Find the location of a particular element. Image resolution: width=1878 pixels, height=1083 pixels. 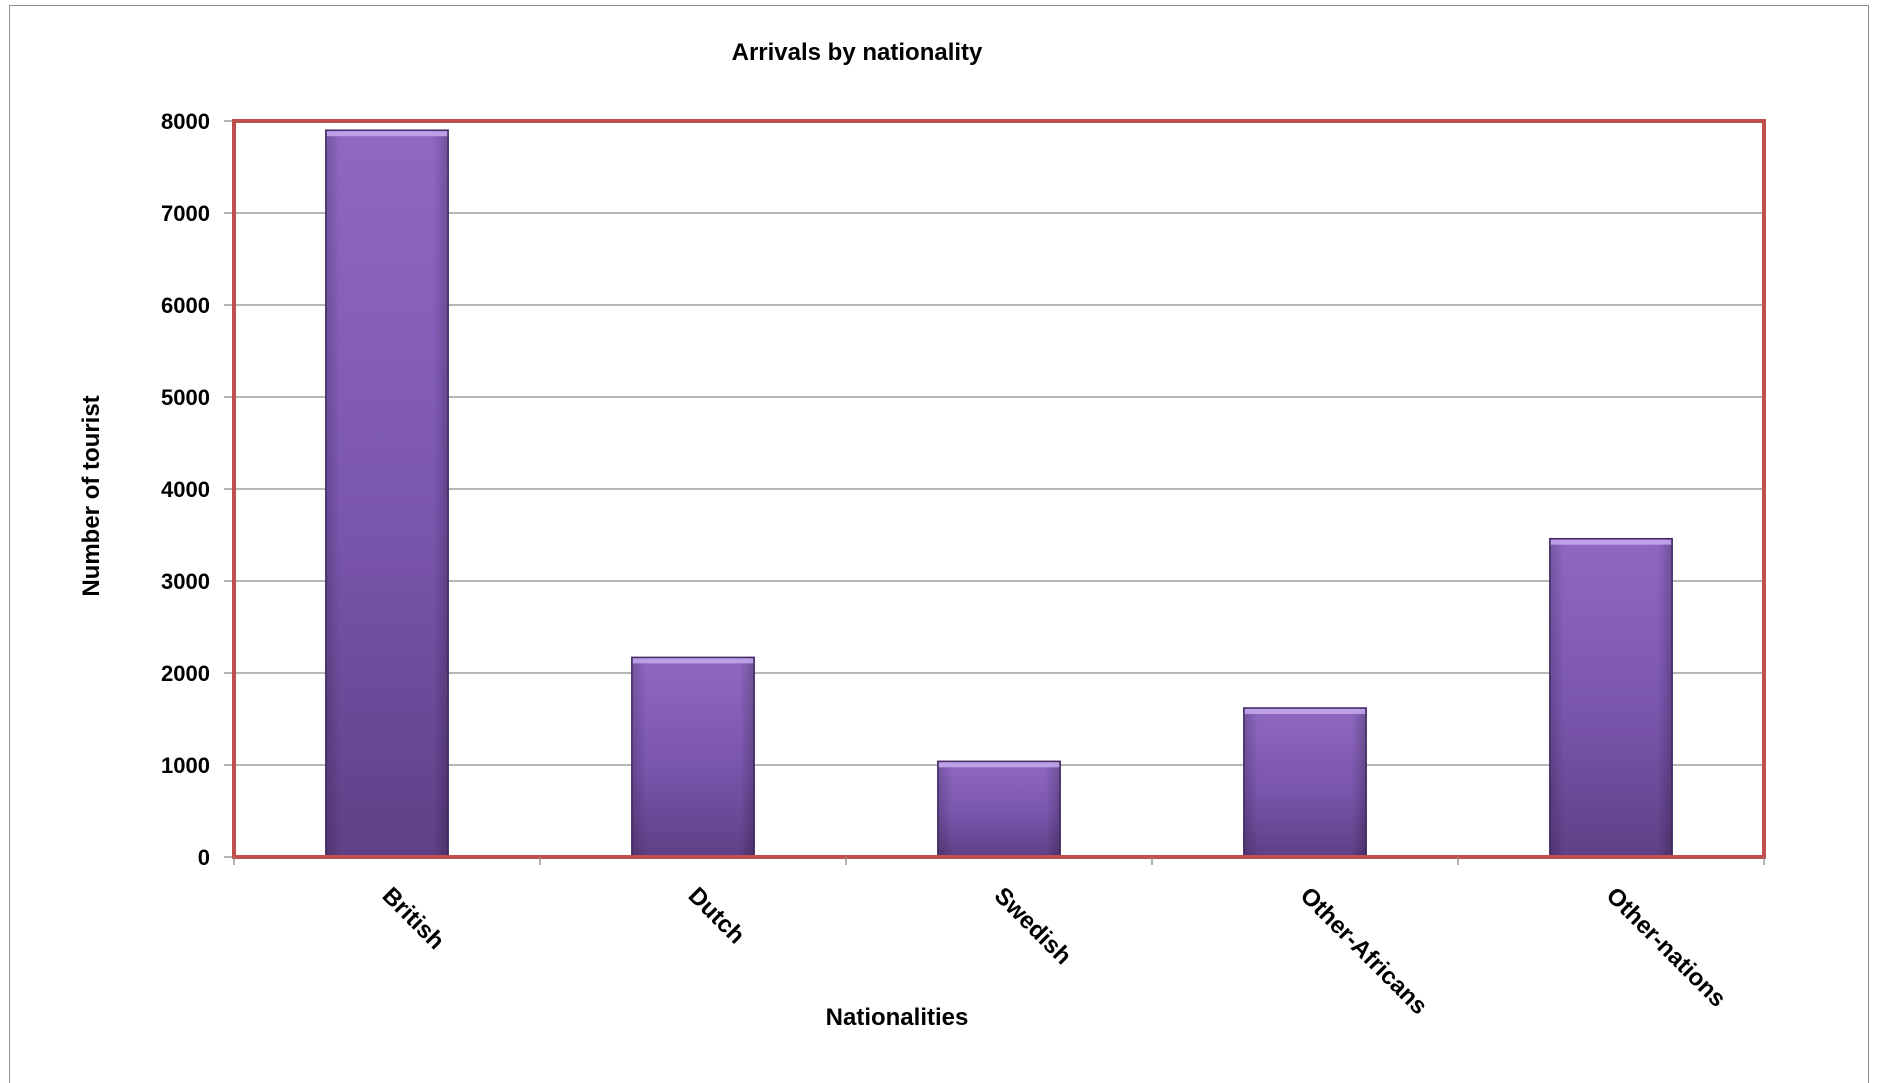

y-tick-label: 7000 is located at coordinates (185, 213).